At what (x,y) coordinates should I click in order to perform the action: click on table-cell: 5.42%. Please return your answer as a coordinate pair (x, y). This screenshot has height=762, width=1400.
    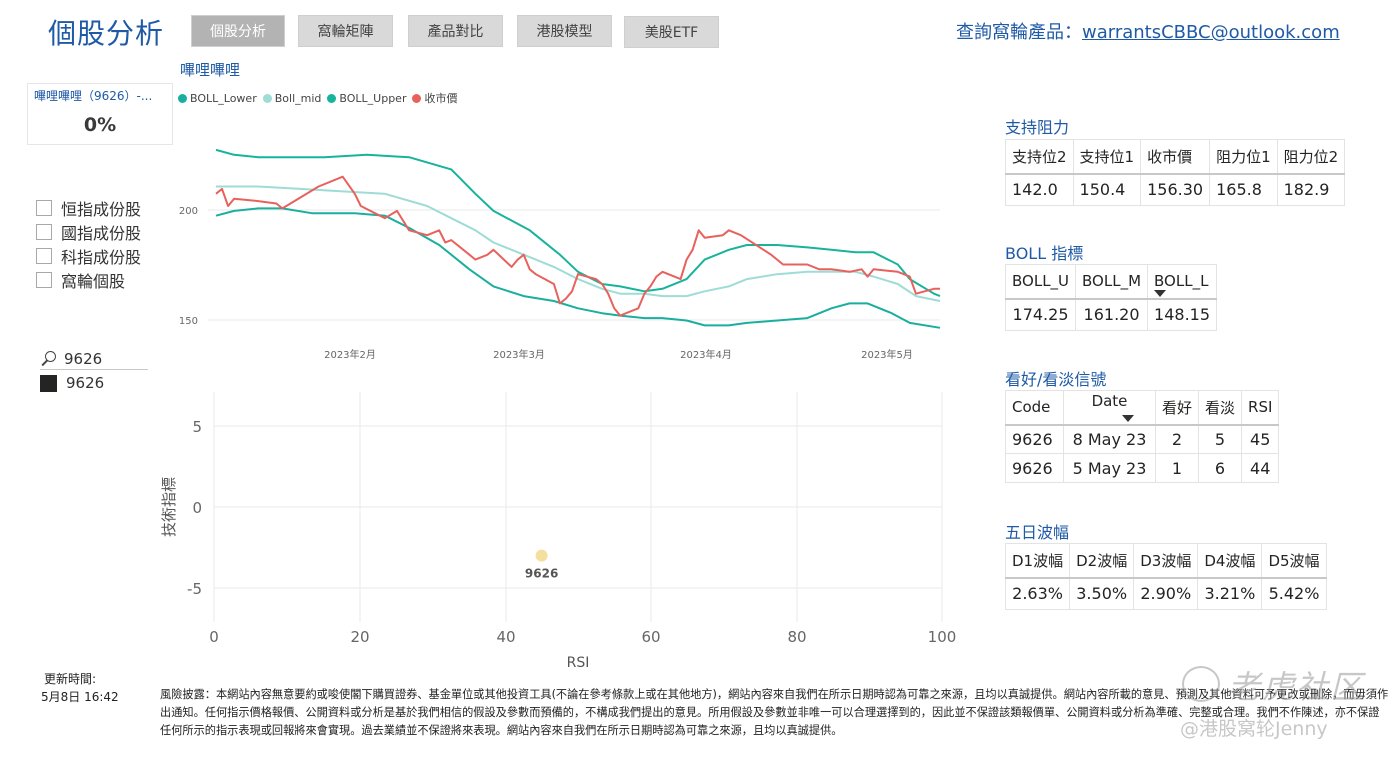
    Looking at the image, I should click on (1294, 593).